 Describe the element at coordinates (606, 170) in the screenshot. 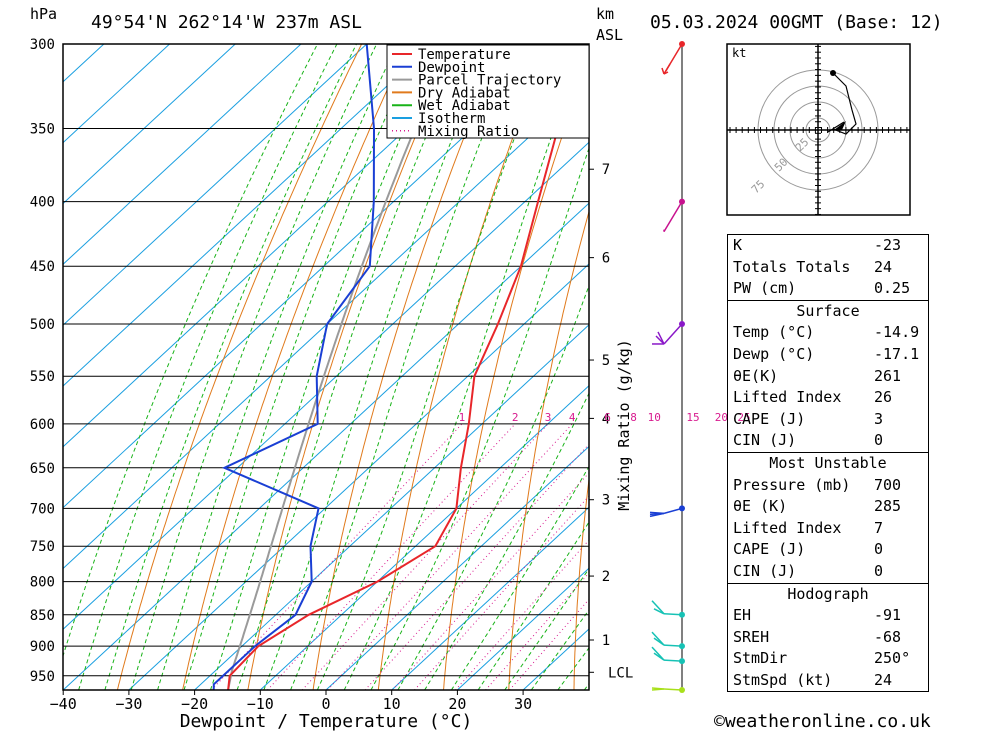

I see `km-tick-label: 7` at that location.